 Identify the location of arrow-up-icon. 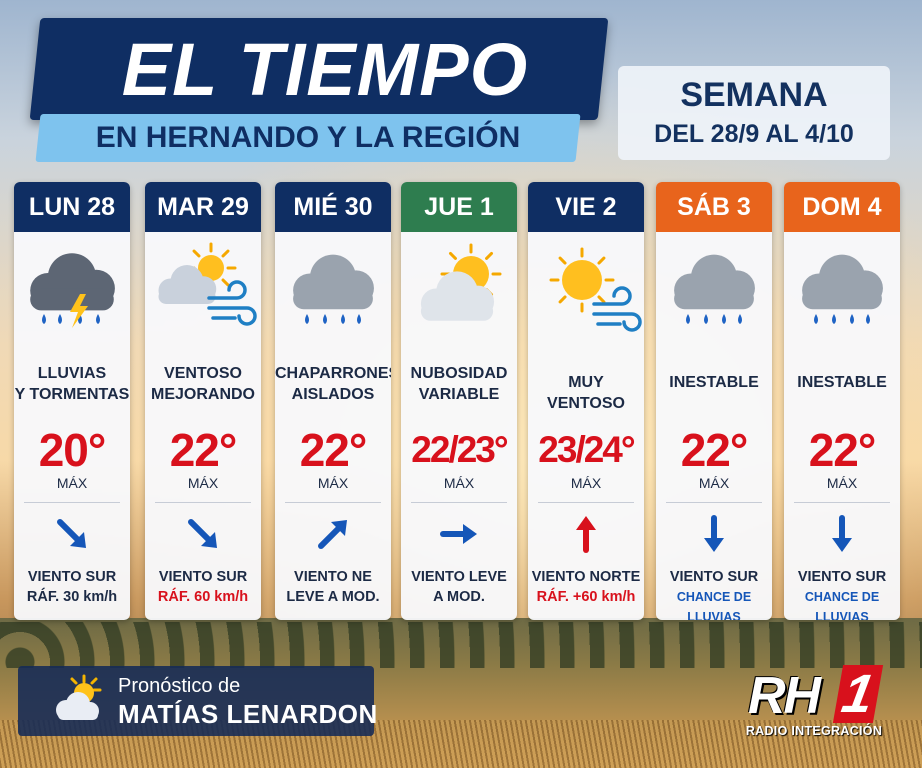
(586, 534).